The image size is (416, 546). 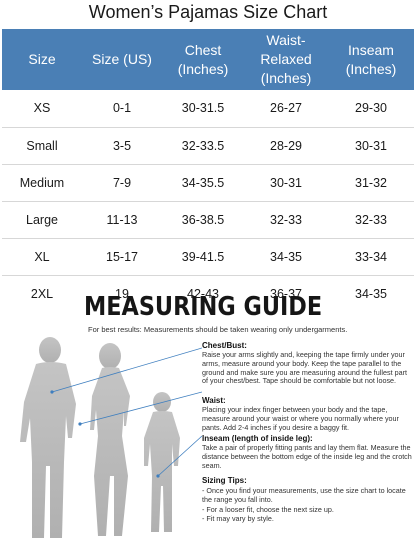 What do you see at coordinates (208, 12) in the screenshot?
I see `page-title: Women’s Pajamas Size Chart` at bounding box center [208, 12].